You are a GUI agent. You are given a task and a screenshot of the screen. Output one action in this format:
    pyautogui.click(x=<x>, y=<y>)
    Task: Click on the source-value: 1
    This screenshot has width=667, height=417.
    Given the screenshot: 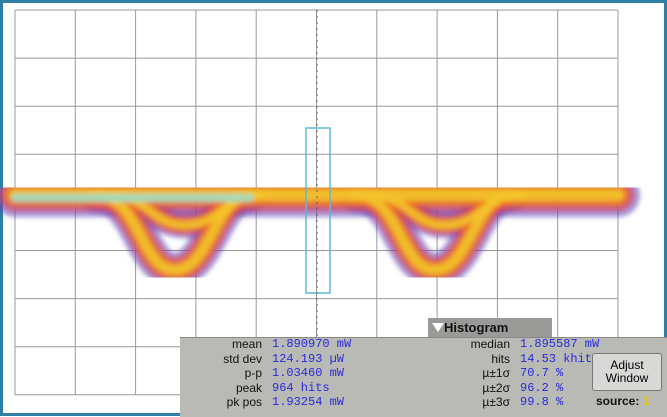 What is the action you would take?
    pyautogui.click(x=647, y=401)
    